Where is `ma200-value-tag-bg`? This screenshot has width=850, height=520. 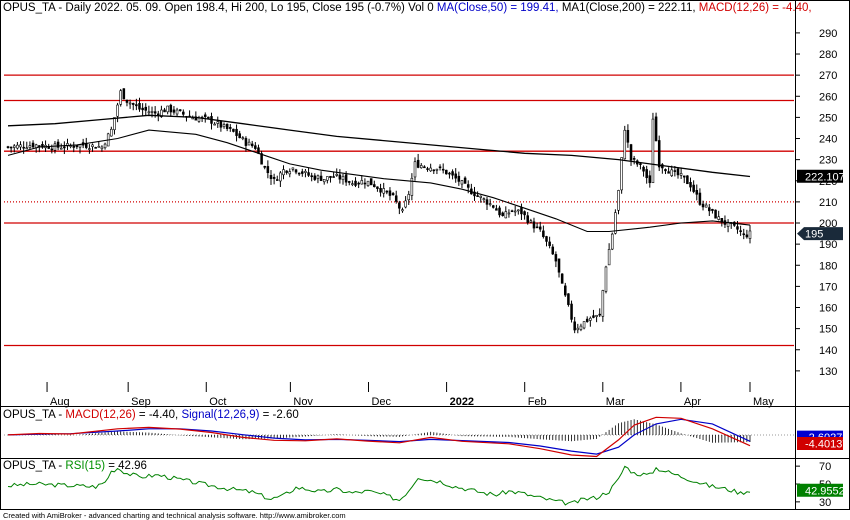 ma200-value-tag-bg is located at coordinates (820, 176).